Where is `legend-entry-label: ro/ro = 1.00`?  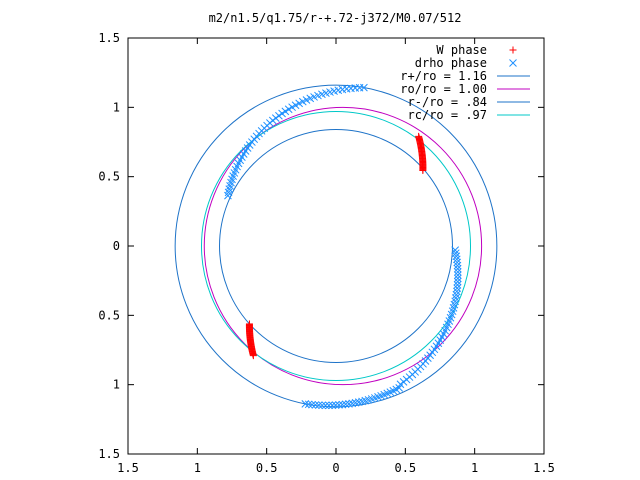
legend-entry-label: ro/ro = 1.00 is located at coordinates (443, 89).